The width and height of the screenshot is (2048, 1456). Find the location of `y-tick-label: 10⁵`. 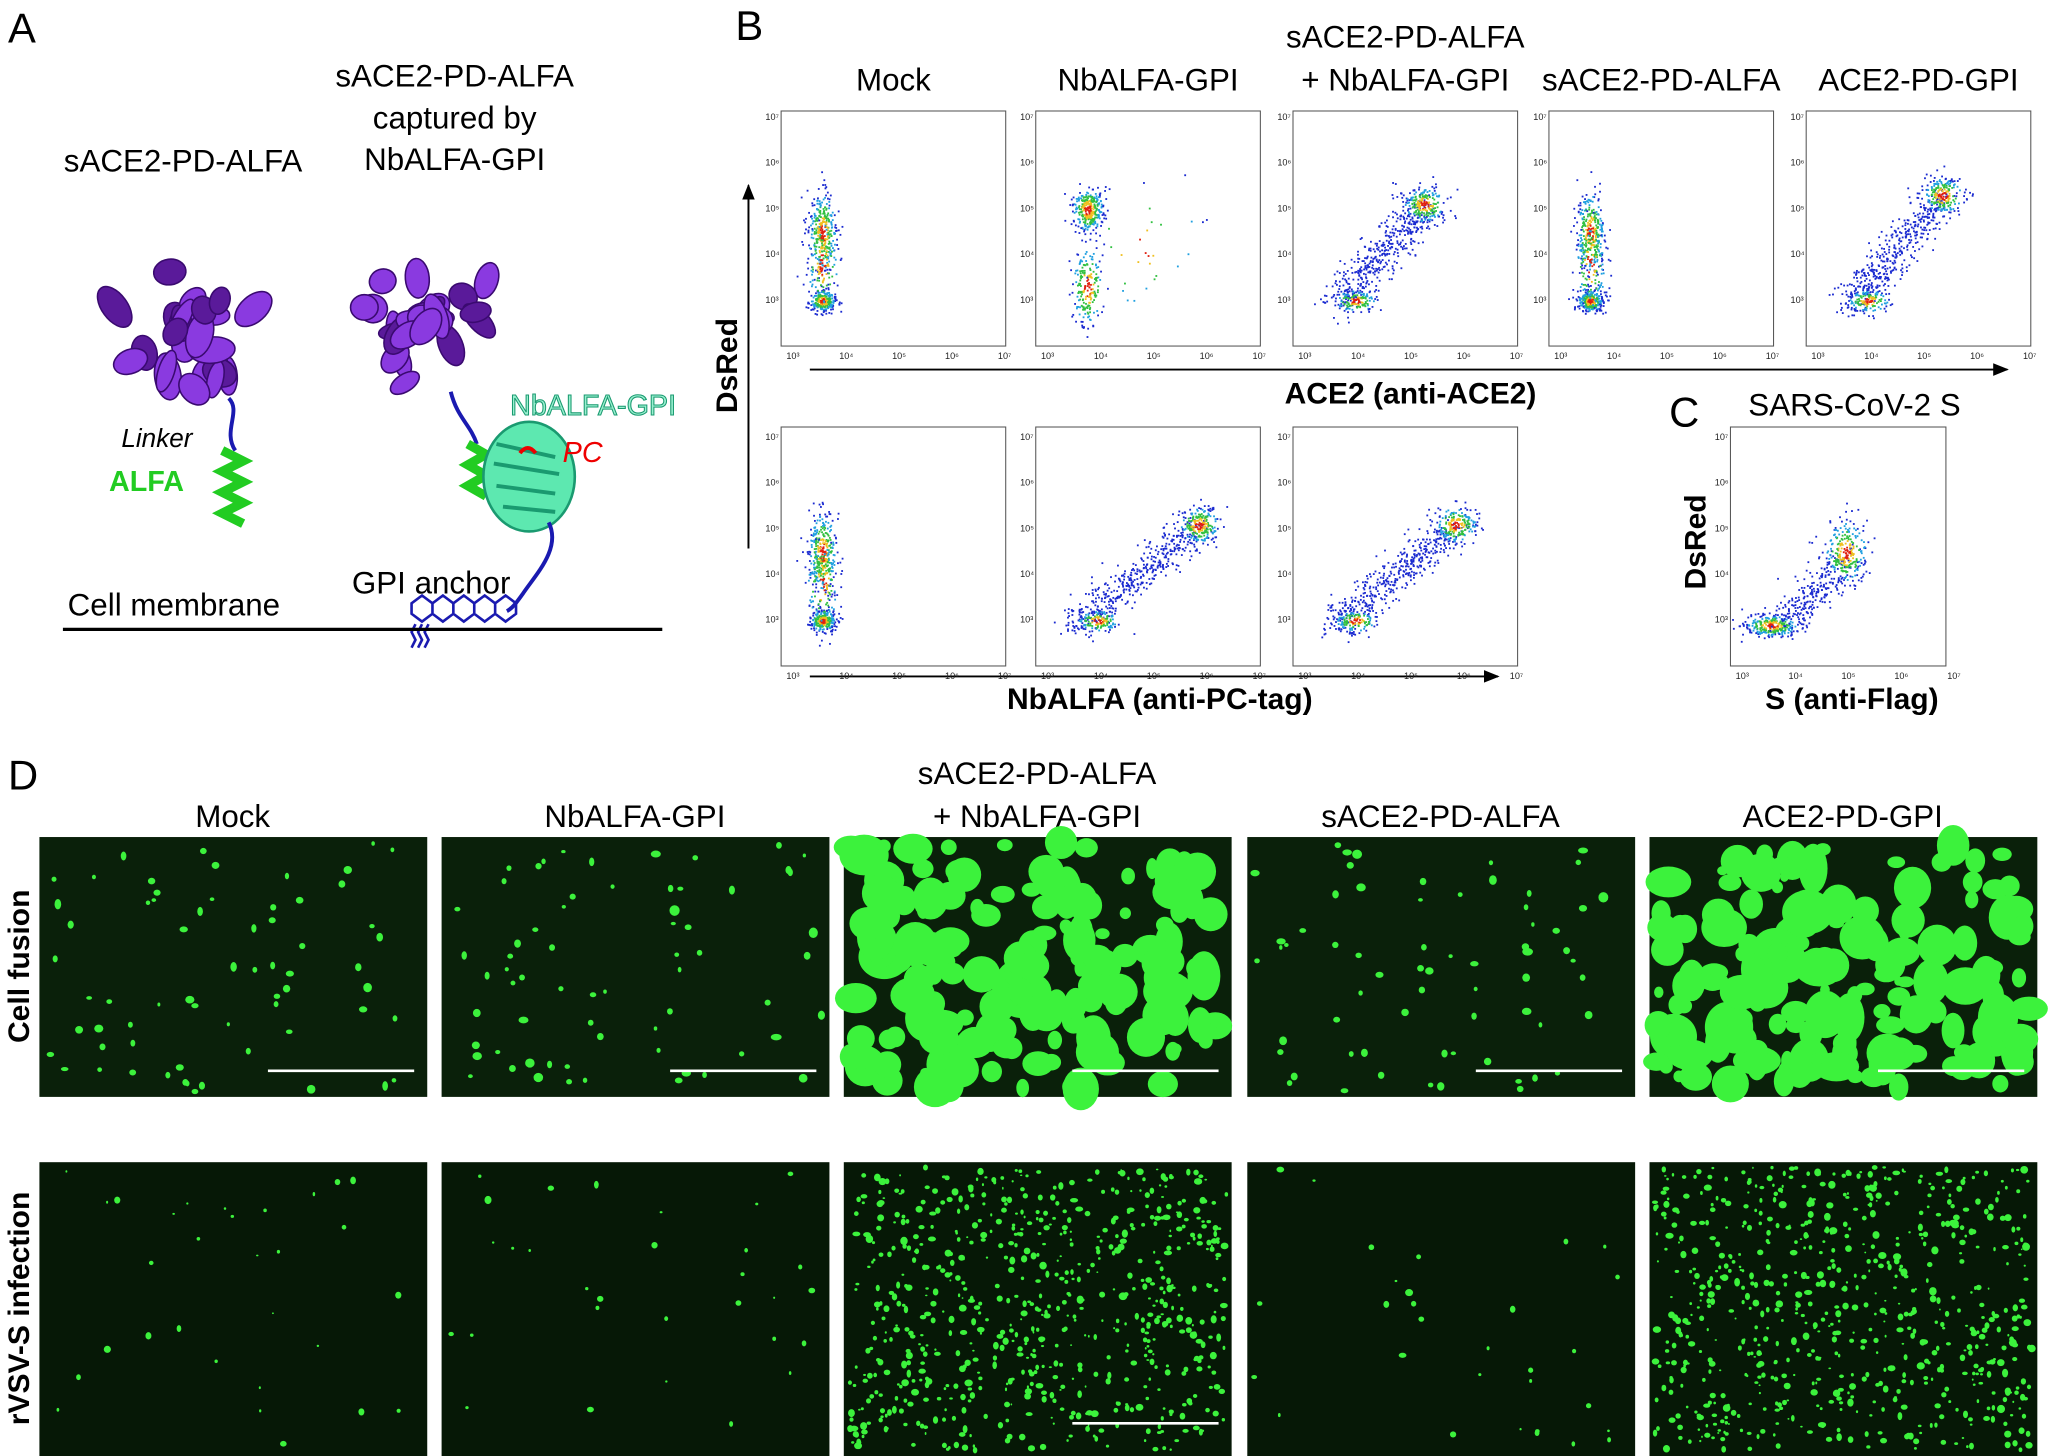

y-tick-label: 10⁵ is located at coordinates (772, 528).